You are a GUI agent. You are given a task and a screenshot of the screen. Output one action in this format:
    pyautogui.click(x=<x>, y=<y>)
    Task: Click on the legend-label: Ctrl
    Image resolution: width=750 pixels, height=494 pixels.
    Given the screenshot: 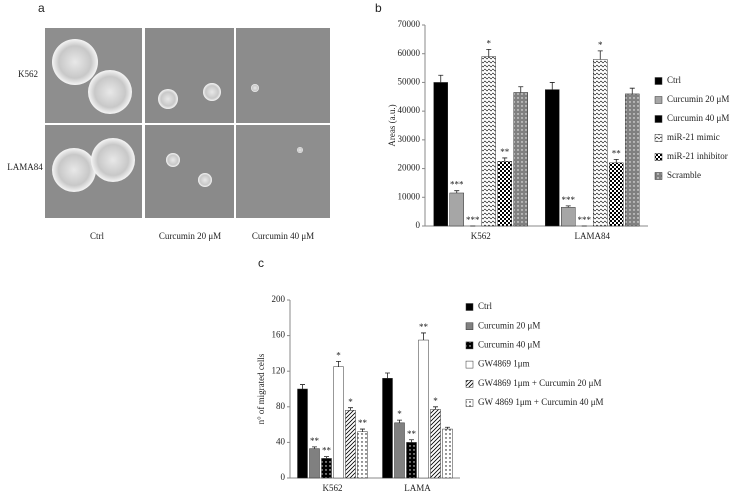 What is the action you would take?
    pyautogui.click(x=485, y=306)
    